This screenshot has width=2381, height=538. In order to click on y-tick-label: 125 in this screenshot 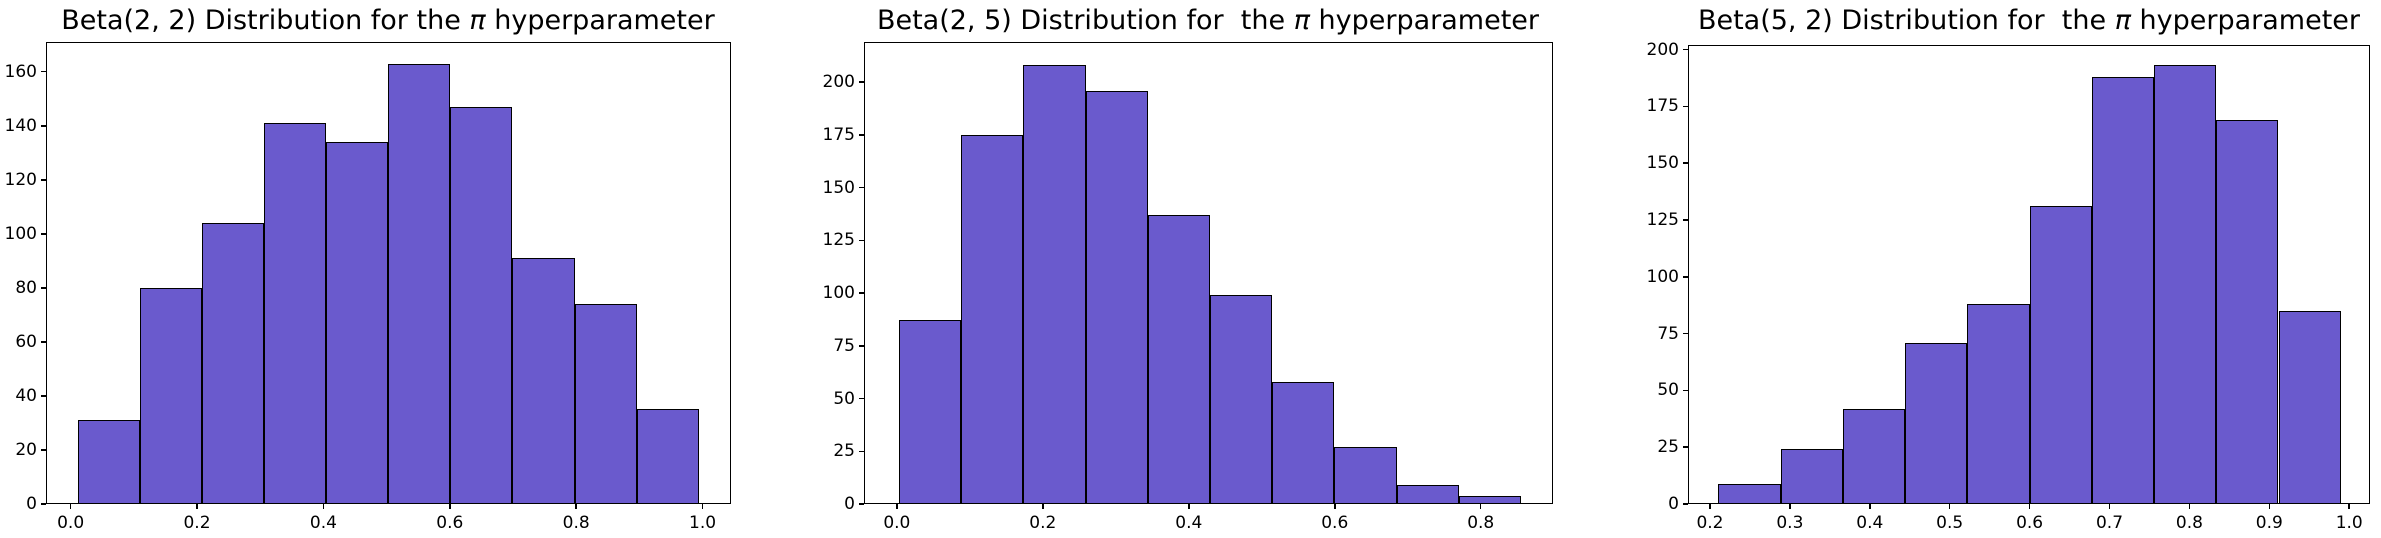, I will do `click(1662, 219)`.